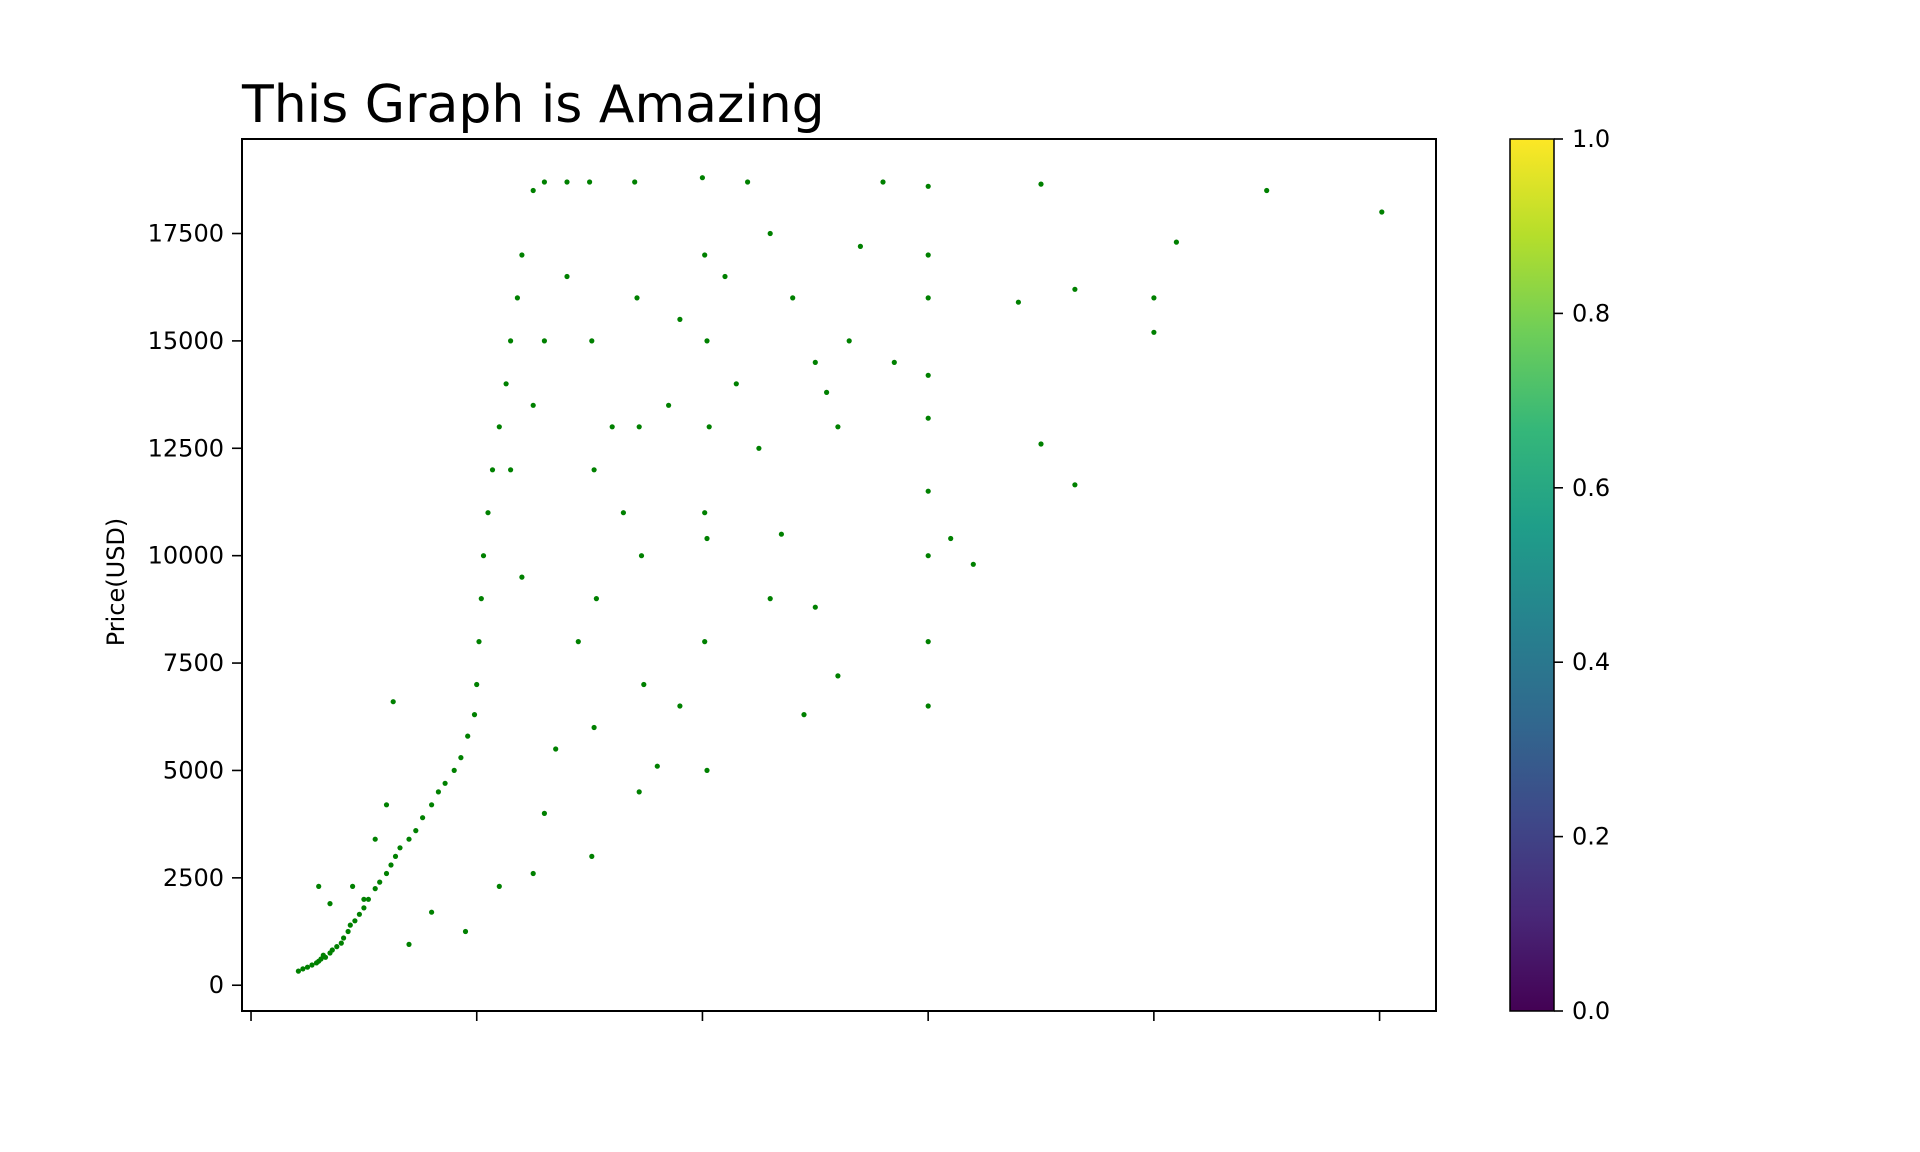 The image size is (1920, 1152). I want to click on y-tick-label: 0, so click(216, 985).